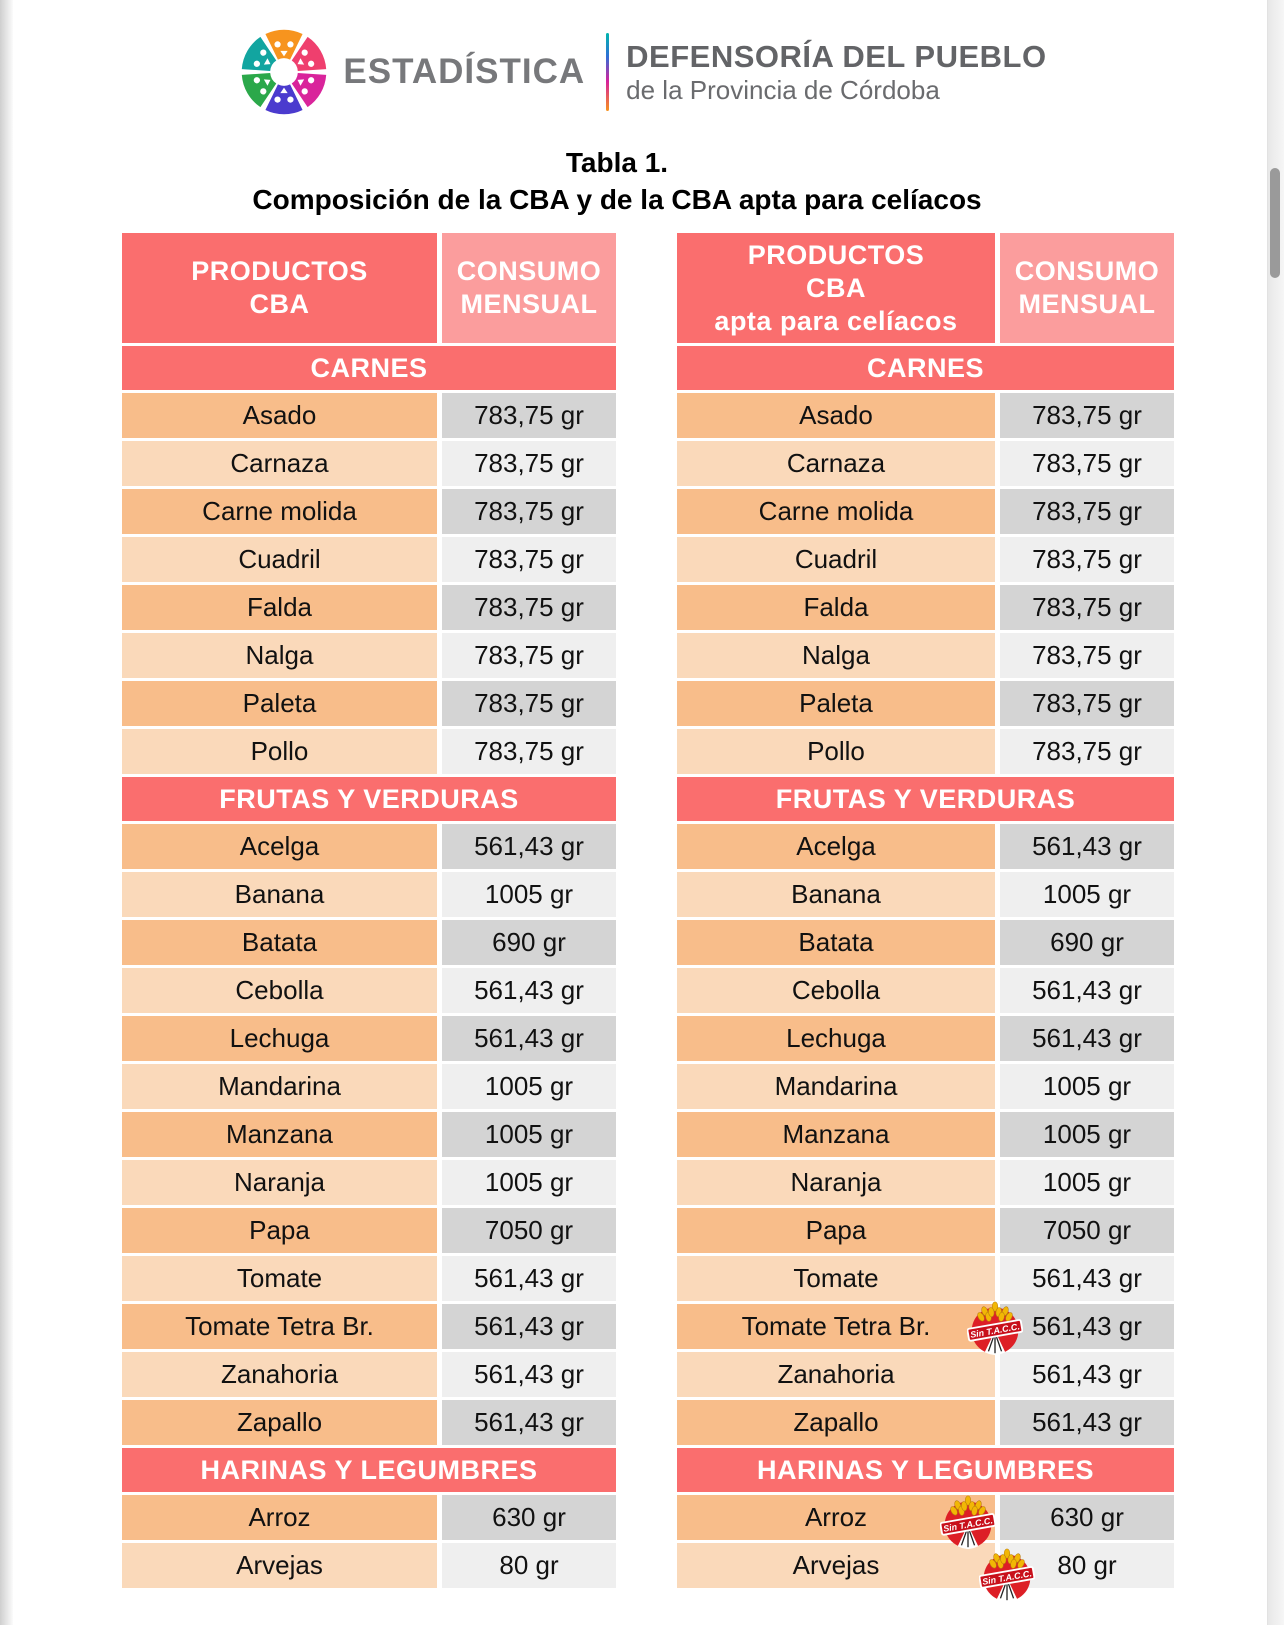 This screenshot has width=1284, height=1625. What do you see at coordinates (925, 703) in the screenshot?
I see `table-row: Paleta 783,75 gr` at bounding box center [925, 703].